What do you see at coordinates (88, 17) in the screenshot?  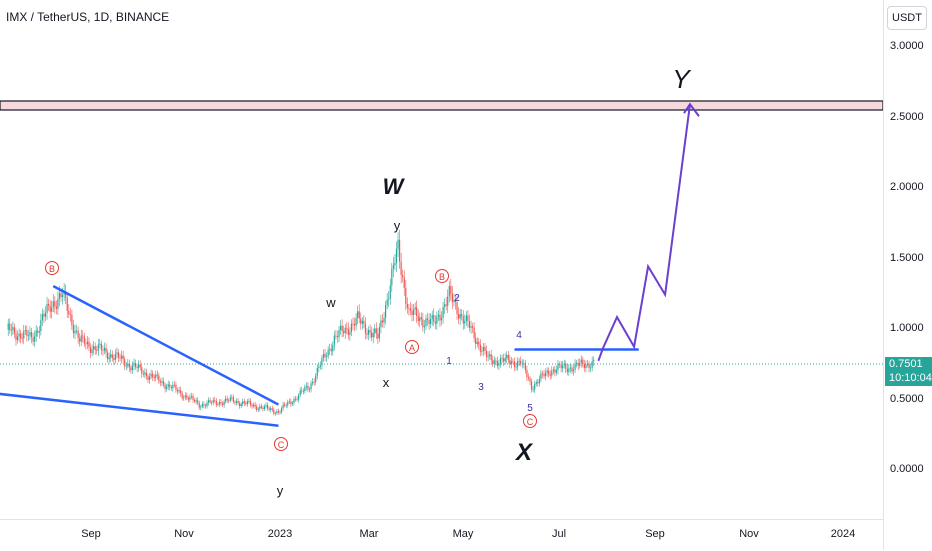 I see `symbol-header: IMX / TetherUS, 1D, BINANCE` at bounding box center [88, 17].